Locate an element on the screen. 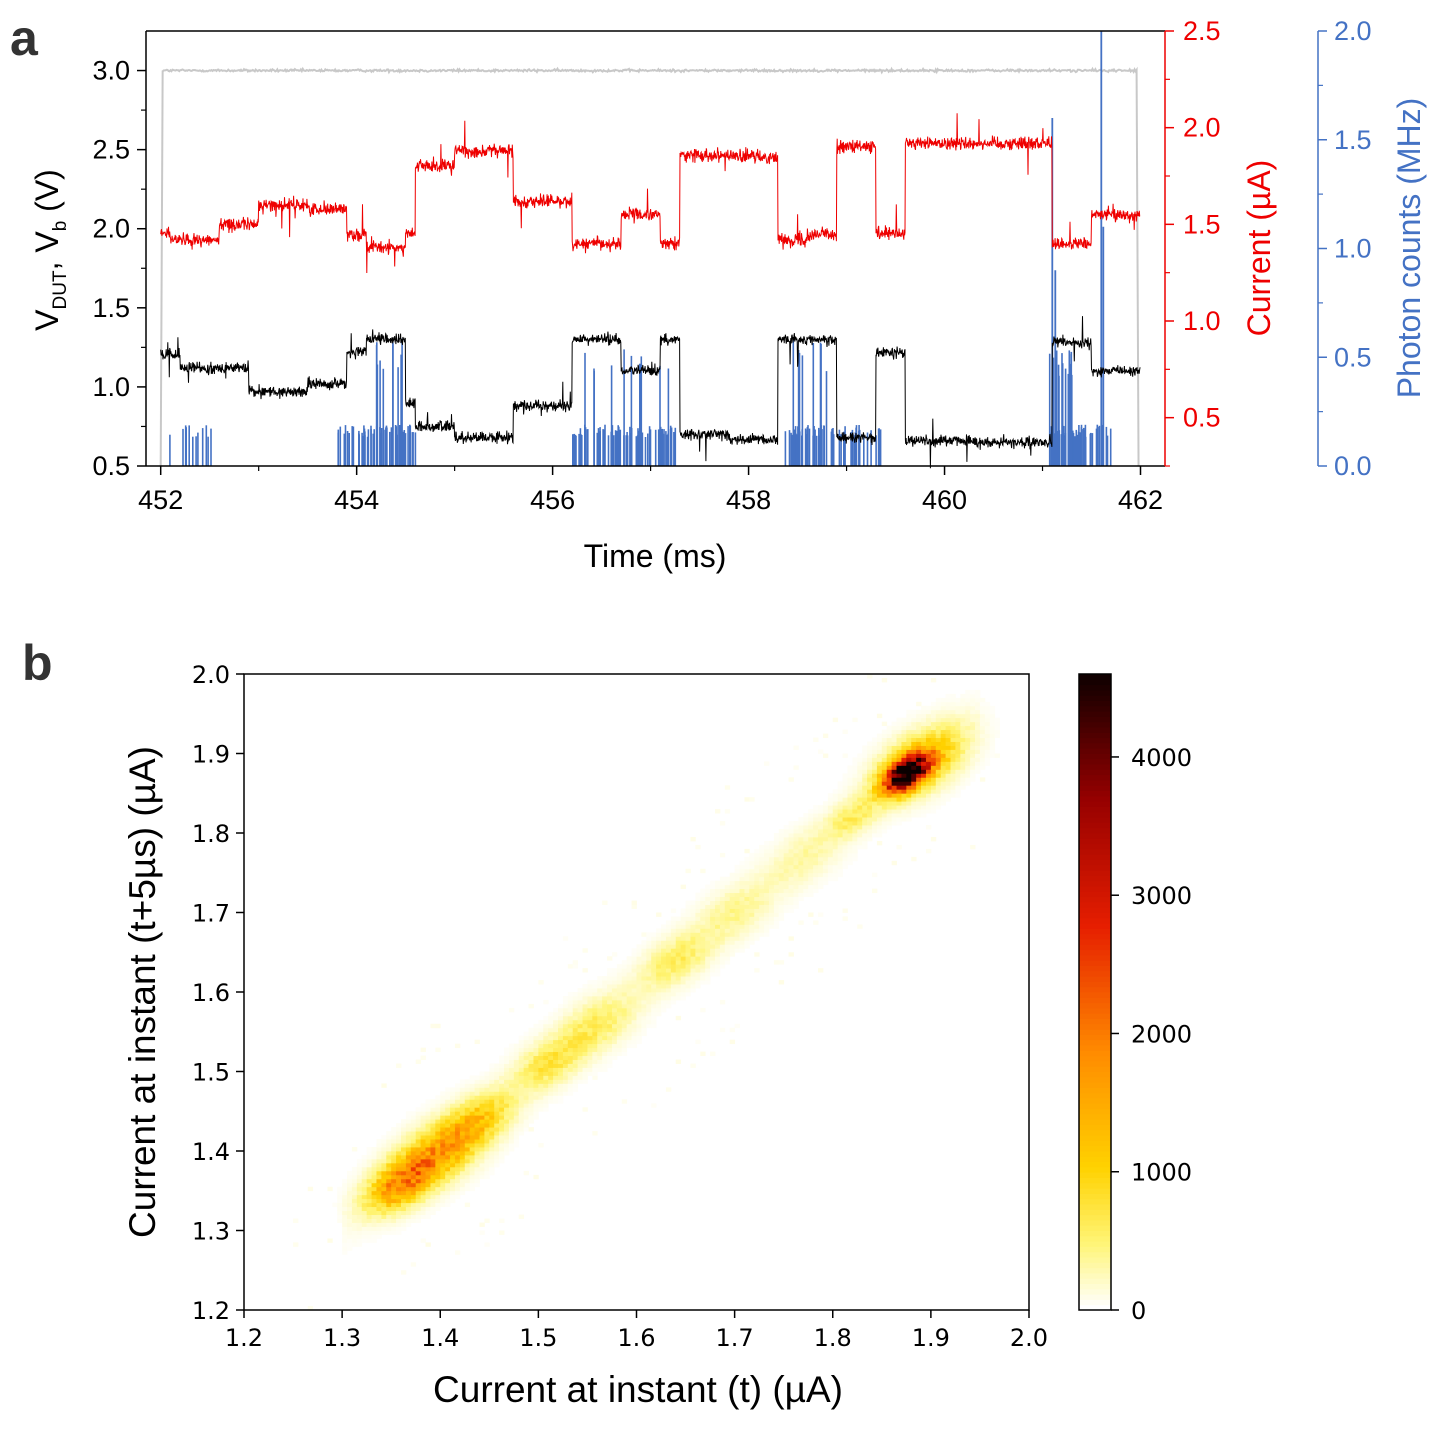 Image resolution: width=1454 pixels, height=1431 pixels. voltage-unit: (V) is located at coordinates (47, 195).